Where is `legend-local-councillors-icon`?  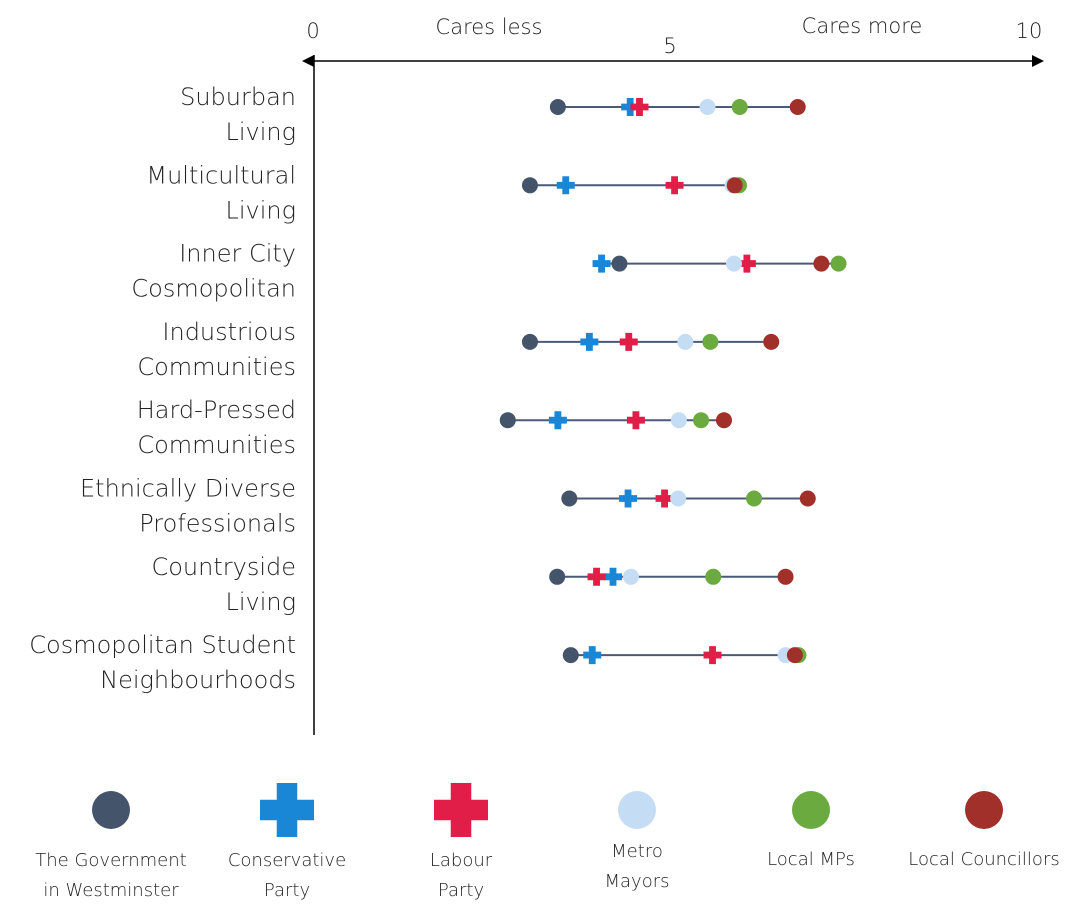 legend-local-councillors-icon is located at coordinates (984, 810).